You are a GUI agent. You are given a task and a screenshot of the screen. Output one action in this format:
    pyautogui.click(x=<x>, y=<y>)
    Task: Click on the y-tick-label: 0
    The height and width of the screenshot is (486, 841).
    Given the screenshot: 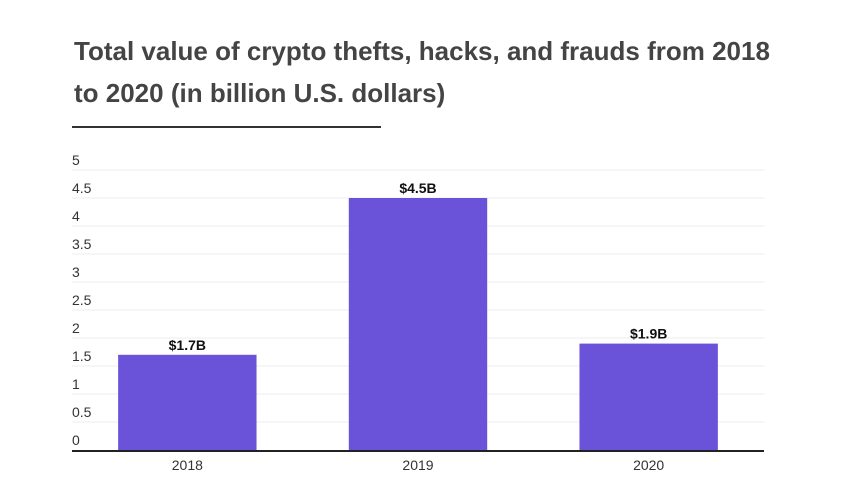 What is the action you would take?
    pyautogui.click(x=76, y=440)
    